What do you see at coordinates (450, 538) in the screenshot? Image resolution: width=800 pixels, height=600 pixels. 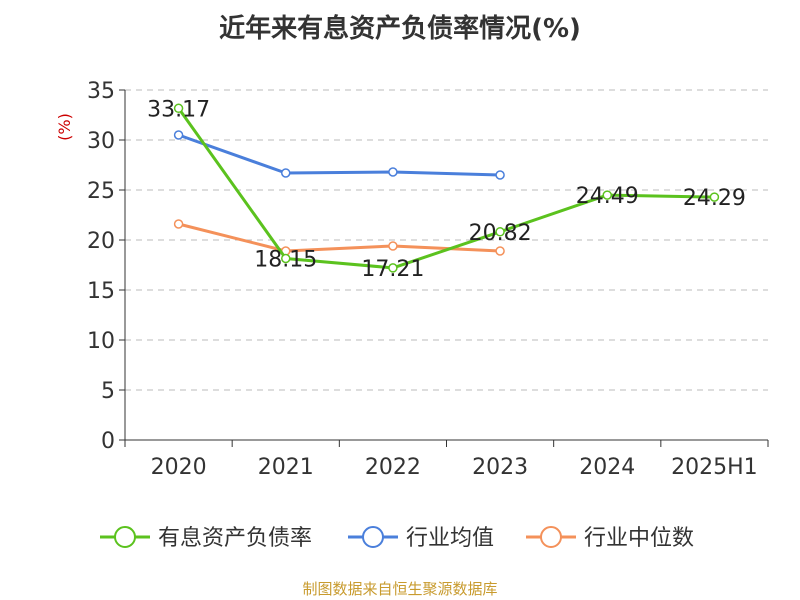 I see `legend-label: 行业均值` at bounding box center [450, 538].